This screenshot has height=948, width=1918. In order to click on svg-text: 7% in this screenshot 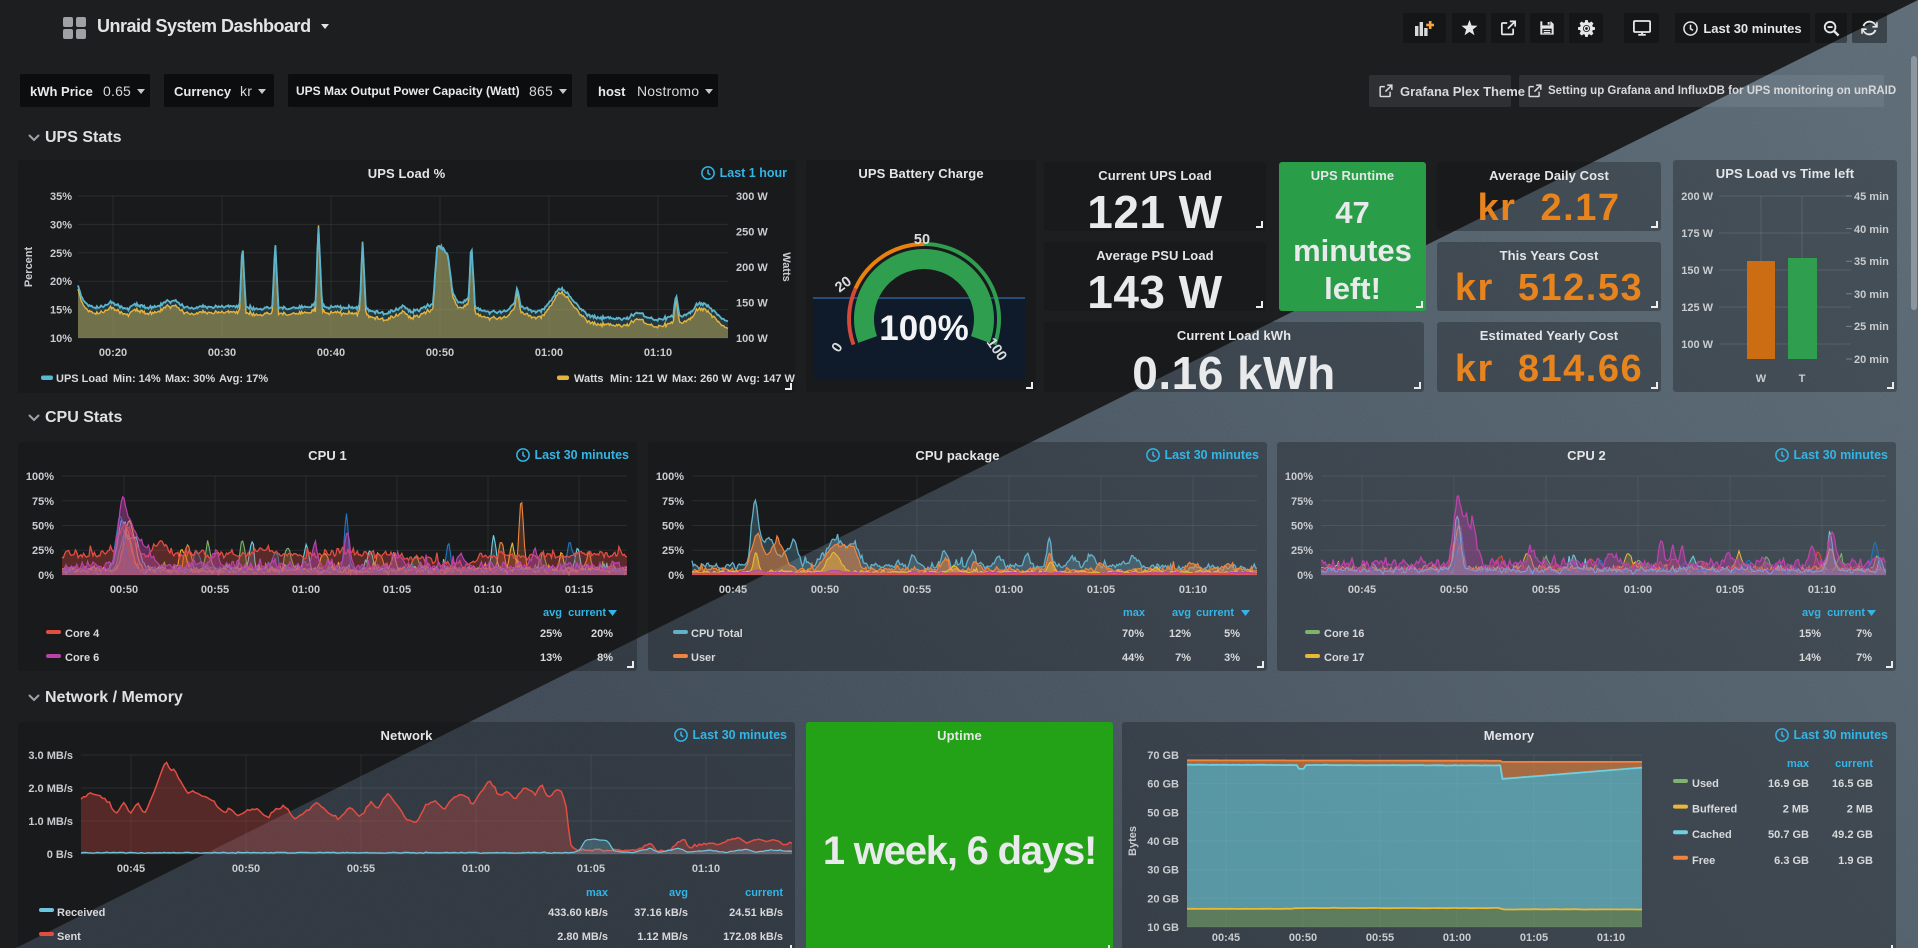, I will do `click(1864, 658)`.